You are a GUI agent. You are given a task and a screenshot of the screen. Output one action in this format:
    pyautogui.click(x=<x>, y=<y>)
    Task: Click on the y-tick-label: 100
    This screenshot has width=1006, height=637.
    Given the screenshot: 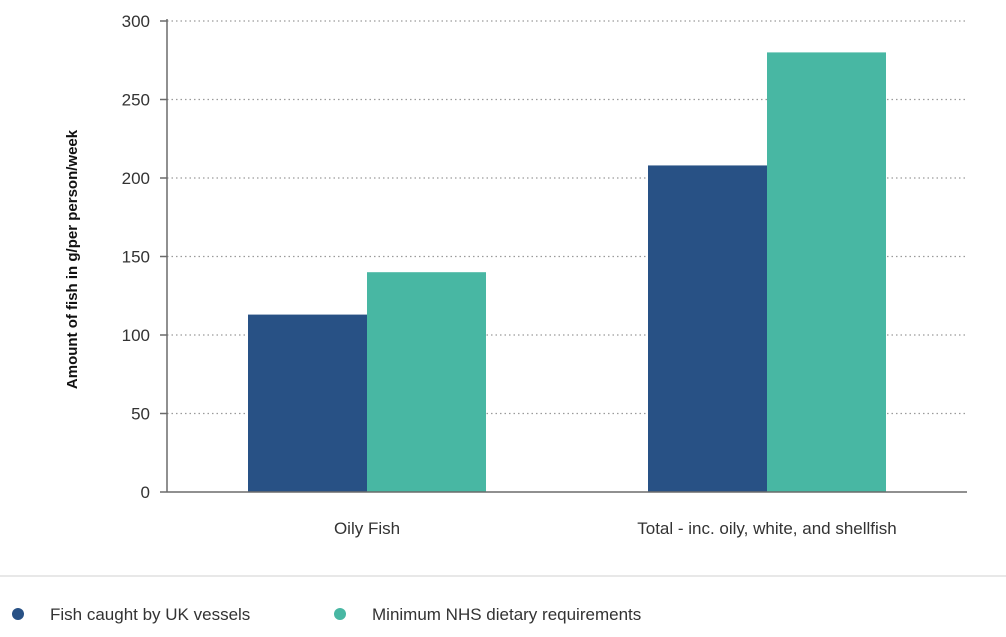 What is the action you would take?
    pyautogui.click(x=136, y=335)
    